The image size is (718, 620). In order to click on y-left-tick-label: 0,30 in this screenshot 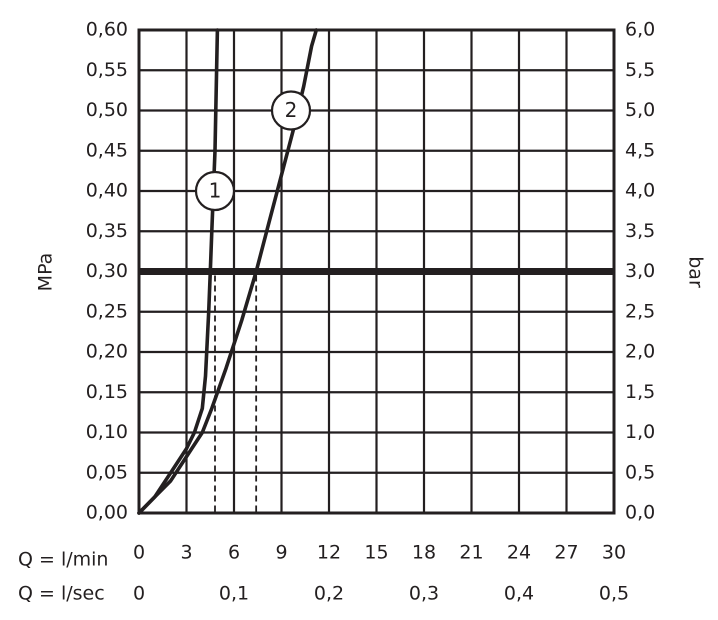, I will do `click(107, 271)`.